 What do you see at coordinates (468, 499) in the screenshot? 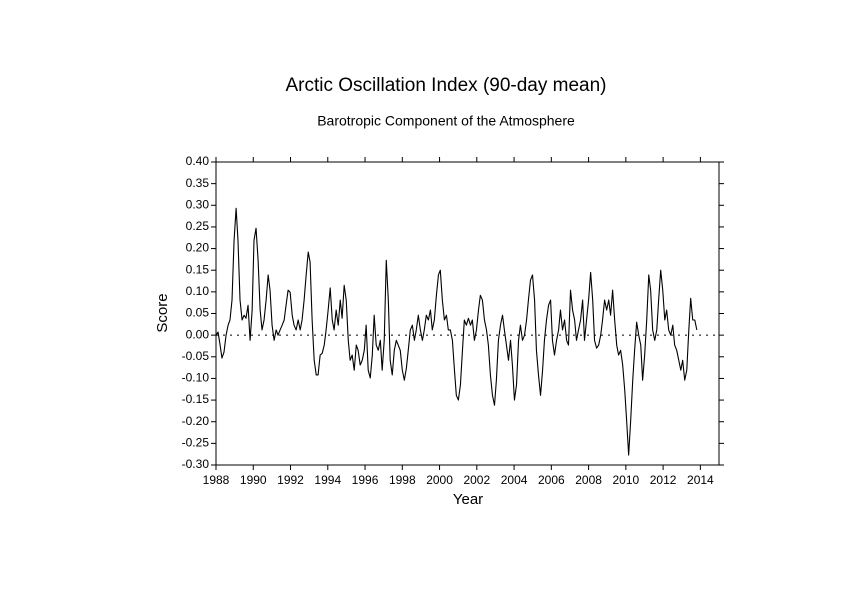
I see `x-axis-label: Year` at bounding box center [468, 499].